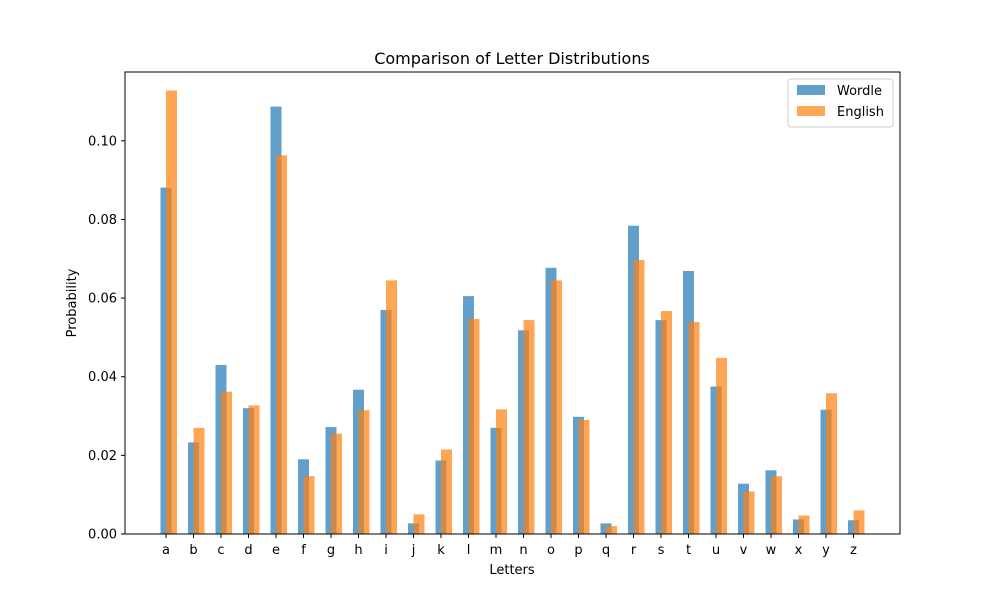  Describe the element at coordinates (611, 530) in the screenshot. I see `bar-english-q` at that location.